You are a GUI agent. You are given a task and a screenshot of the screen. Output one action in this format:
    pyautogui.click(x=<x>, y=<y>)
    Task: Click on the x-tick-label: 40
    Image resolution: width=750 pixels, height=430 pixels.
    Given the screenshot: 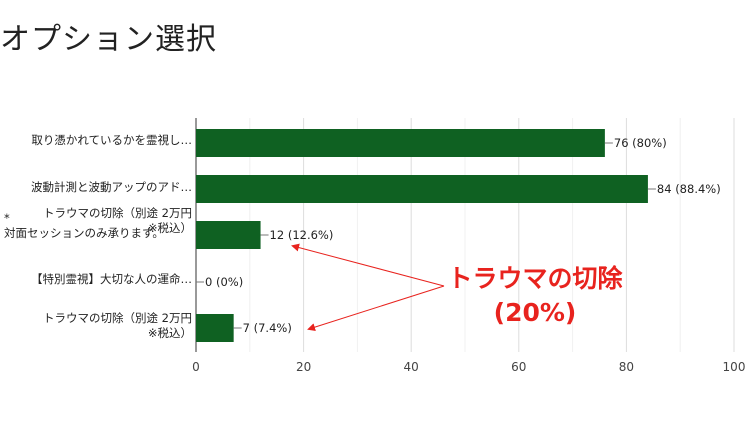 What is the action you would take?
    pyautogui.click(x=411, y=367)
    